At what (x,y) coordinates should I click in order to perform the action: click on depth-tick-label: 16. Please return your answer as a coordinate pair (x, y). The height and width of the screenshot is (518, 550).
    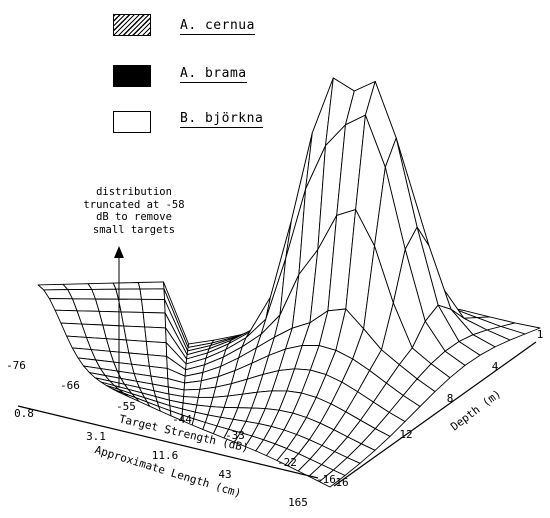
    Looking at the image, I should click on (341, 482).